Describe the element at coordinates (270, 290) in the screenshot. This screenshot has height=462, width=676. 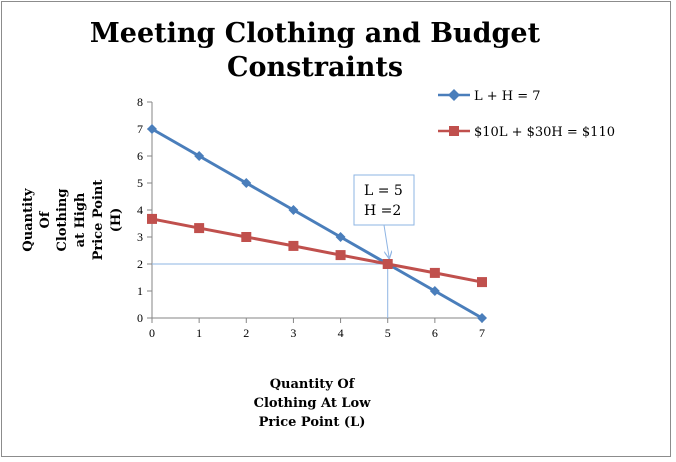
I see `guide-lines` at that location.